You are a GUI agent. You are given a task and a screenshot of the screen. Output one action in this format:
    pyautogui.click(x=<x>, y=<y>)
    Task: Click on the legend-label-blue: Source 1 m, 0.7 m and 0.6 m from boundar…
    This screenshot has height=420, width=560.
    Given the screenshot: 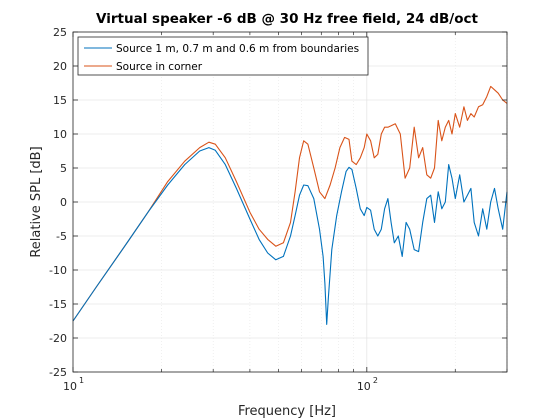 What is the action you would take?
    pyautogui.click(x=237, y=49)
    